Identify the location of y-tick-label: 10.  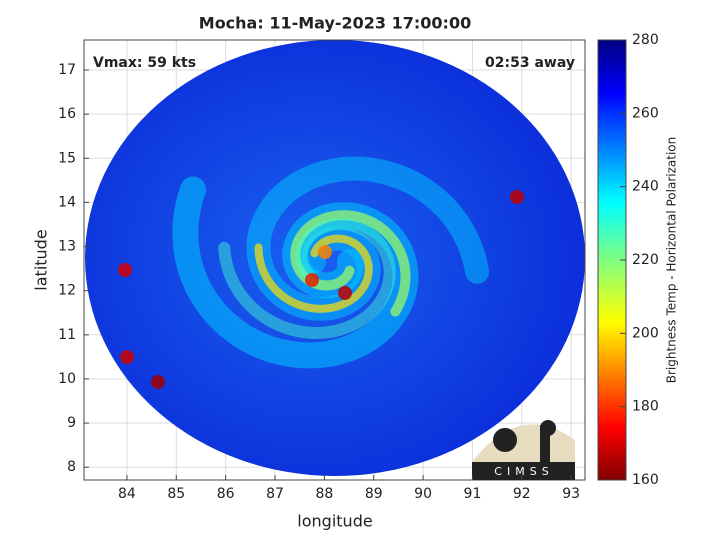
(67, 379).